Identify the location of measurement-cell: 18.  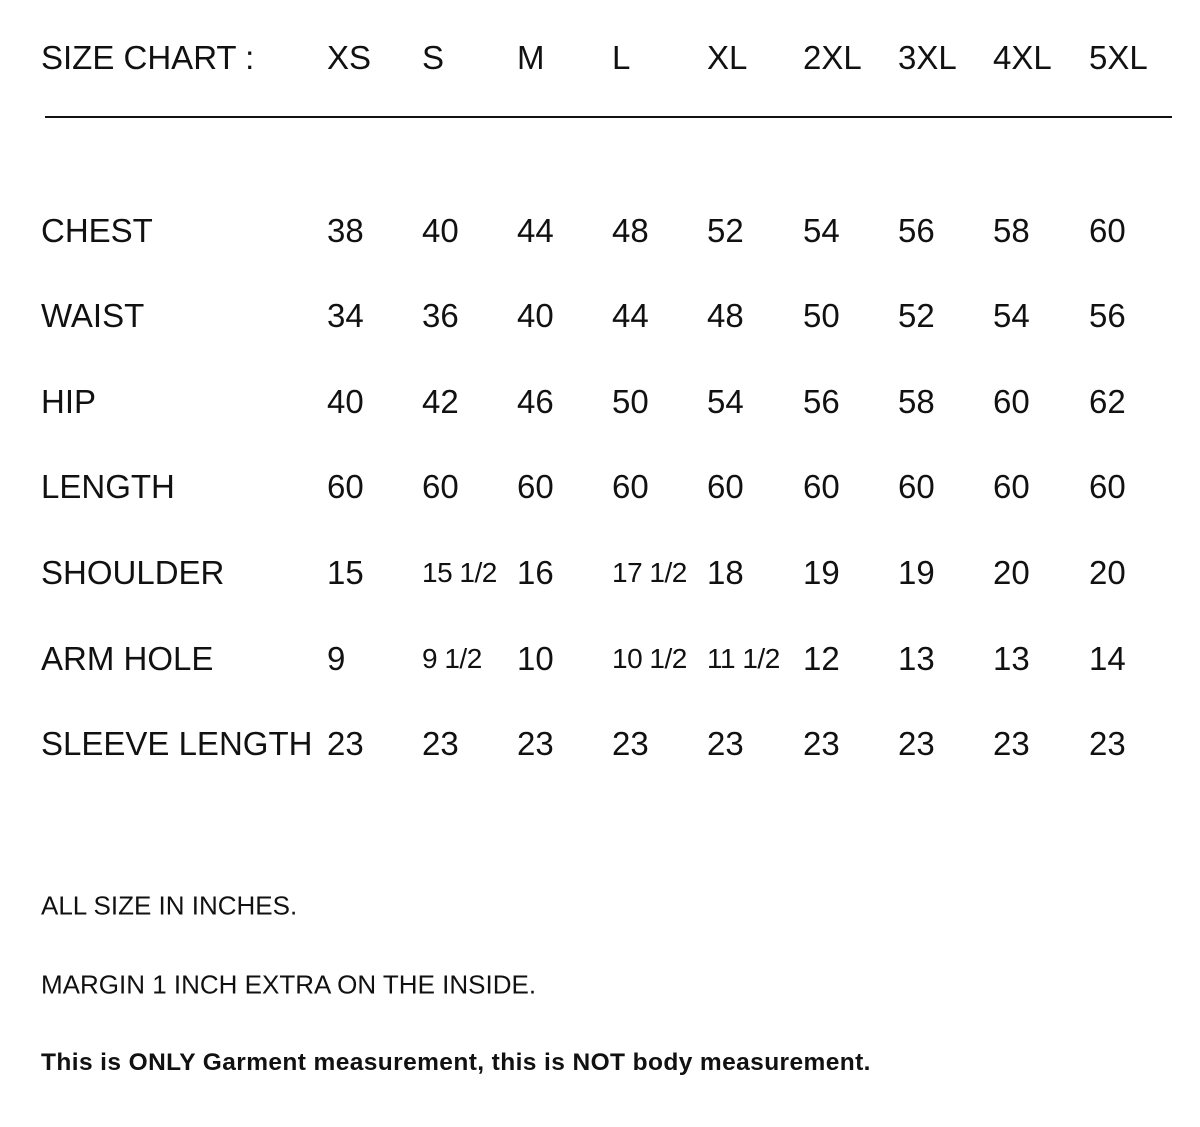
(725, 572).